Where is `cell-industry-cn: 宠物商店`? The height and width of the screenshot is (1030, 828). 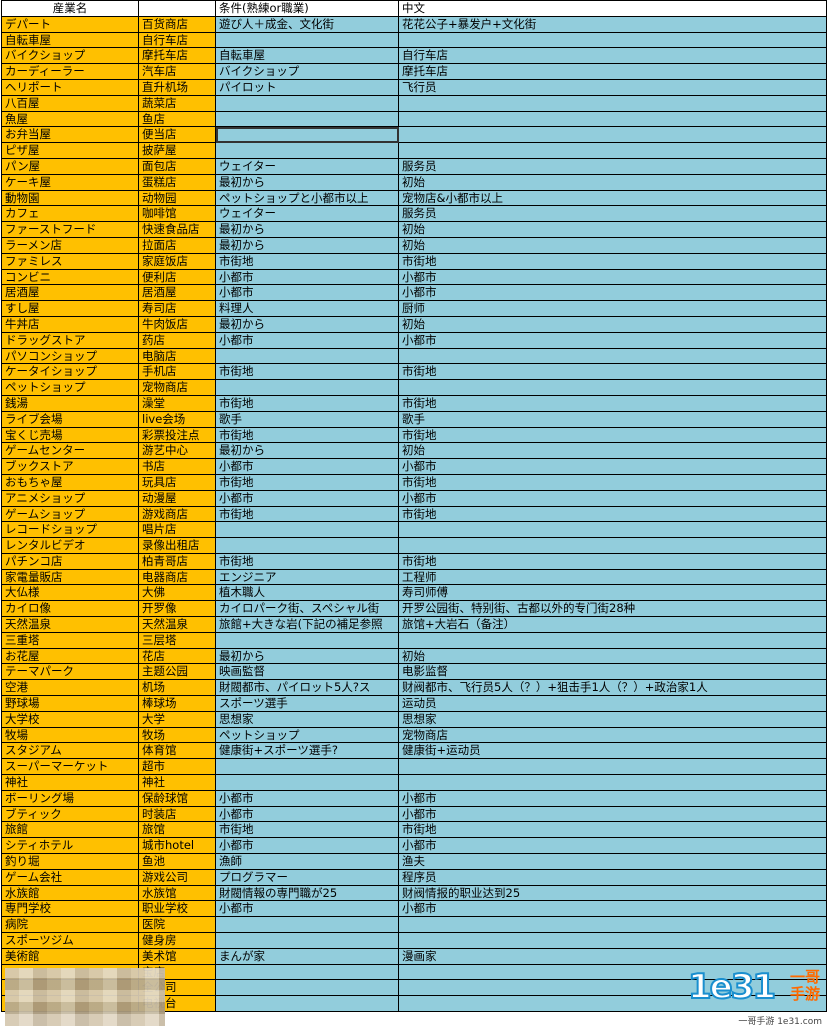 cell-industry-cn: 宠物商店 is located at coordinates (177, 387).